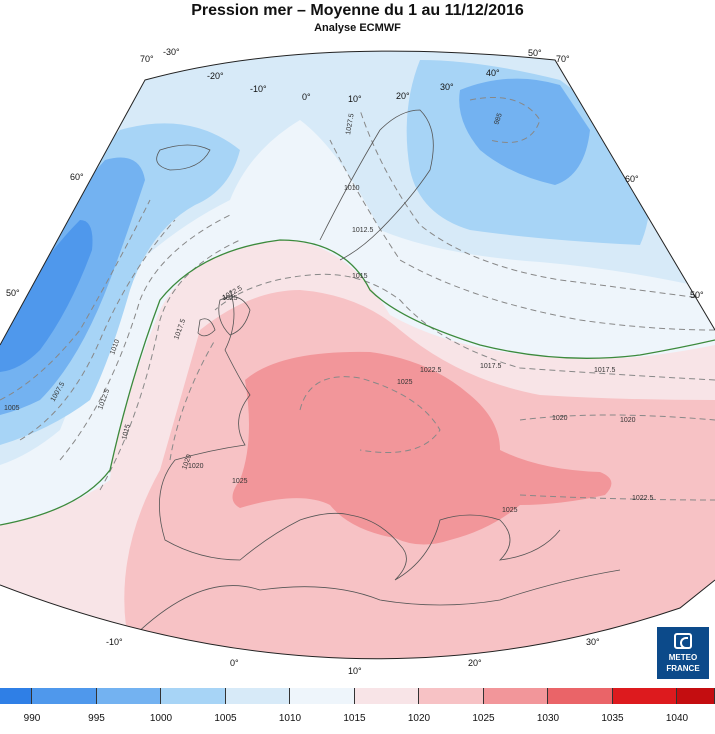 This screenshot has height=734, width=715. Describe the element at coordinates (593, 642) in the screenshot. I see `meridian-label-bottom: 30°` at that location.